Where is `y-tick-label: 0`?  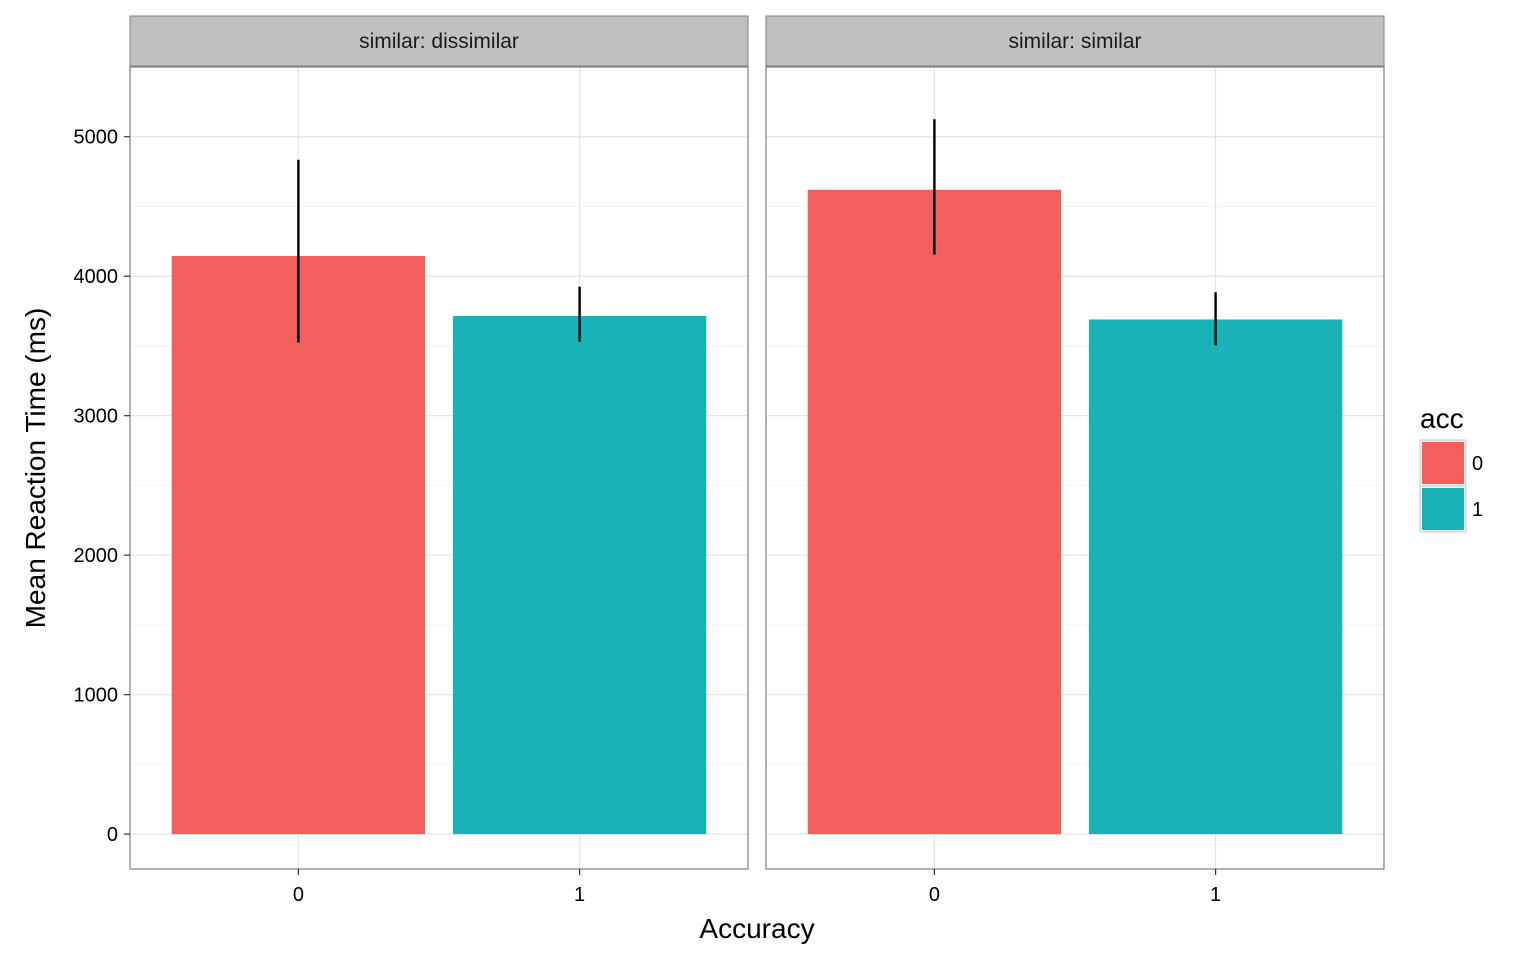
y-tick-label: 0 is located at coordinates (112, 835).